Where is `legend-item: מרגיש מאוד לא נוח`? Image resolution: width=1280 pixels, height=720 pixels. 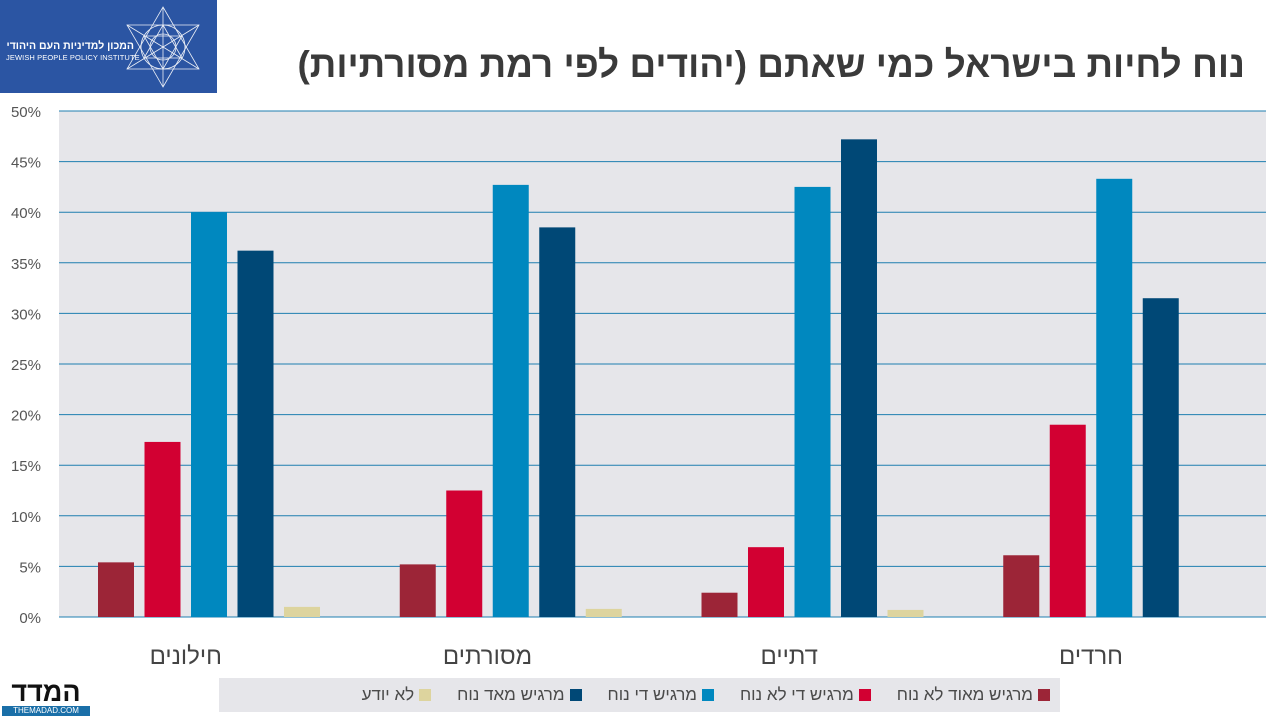
legend-item: מרגיש מאוד לא נוח is located at coordinates (973, 695).